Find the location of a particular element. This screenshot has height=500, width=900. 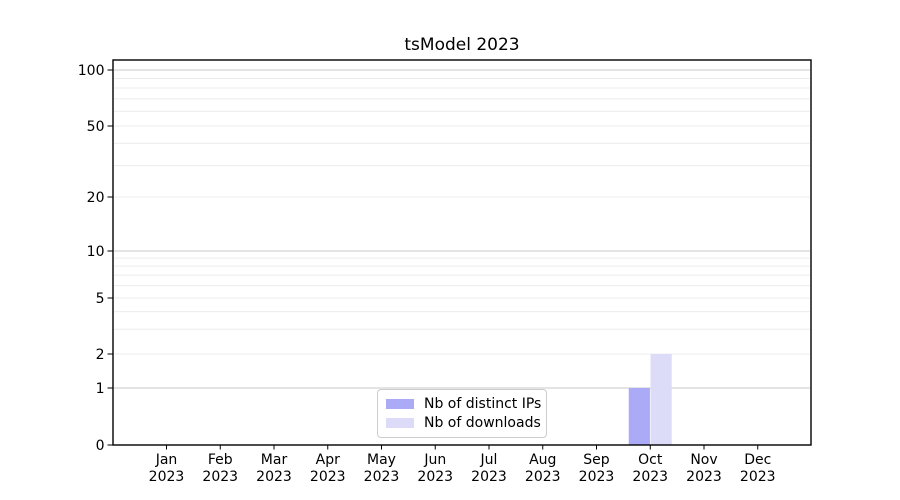

y-tick-label-5: 5 is located at coordinates (100, 299).